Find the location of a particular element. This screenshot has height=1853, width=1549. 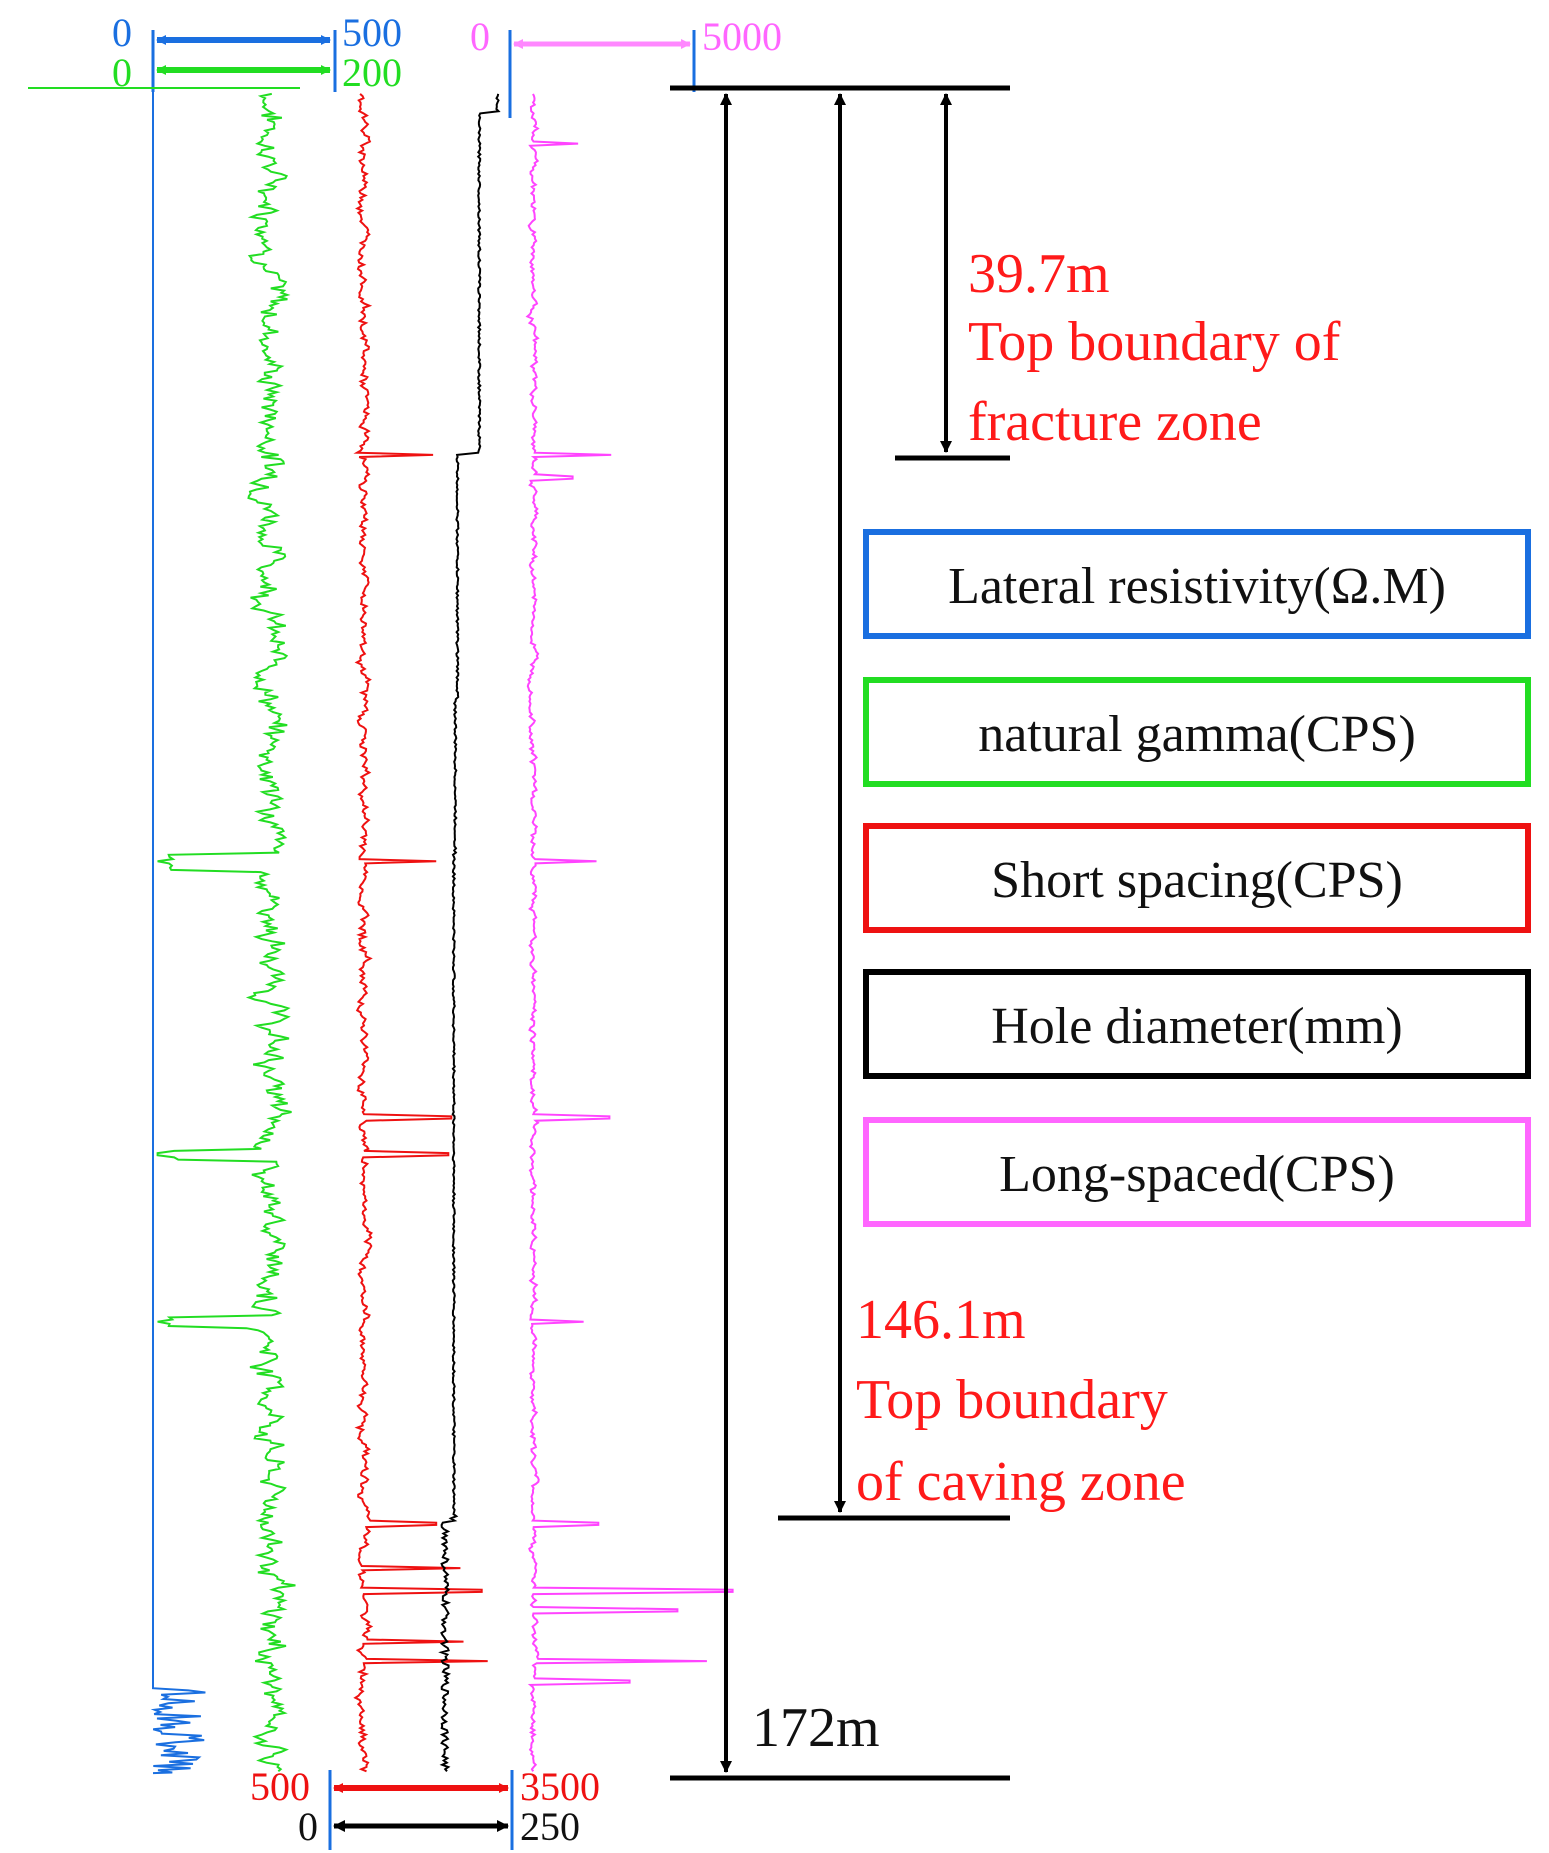

hole-diameter-scale-min: 0 is located at coordinates (308, 1826).